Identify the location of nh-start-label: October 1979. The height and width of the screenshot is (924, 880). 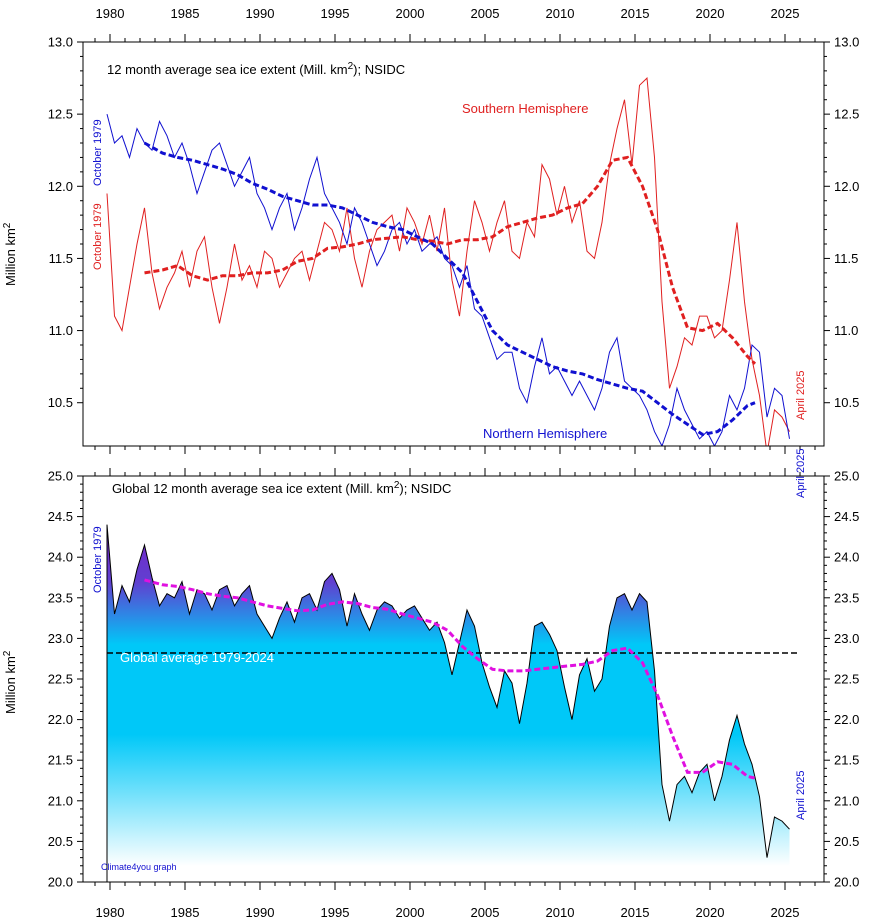
(98, 152).